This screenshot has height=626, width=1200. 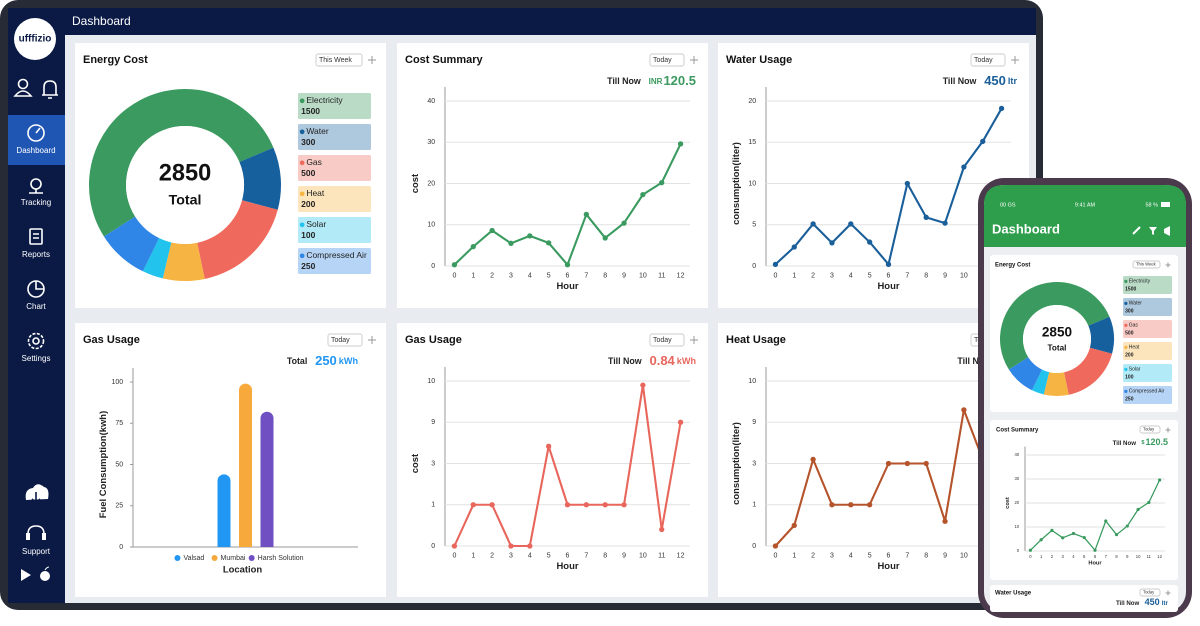 What do you see at coordinates (1165, 603) in the screenshot?
I see `summary-unit: ltr` at bounding box center [1165, 603].